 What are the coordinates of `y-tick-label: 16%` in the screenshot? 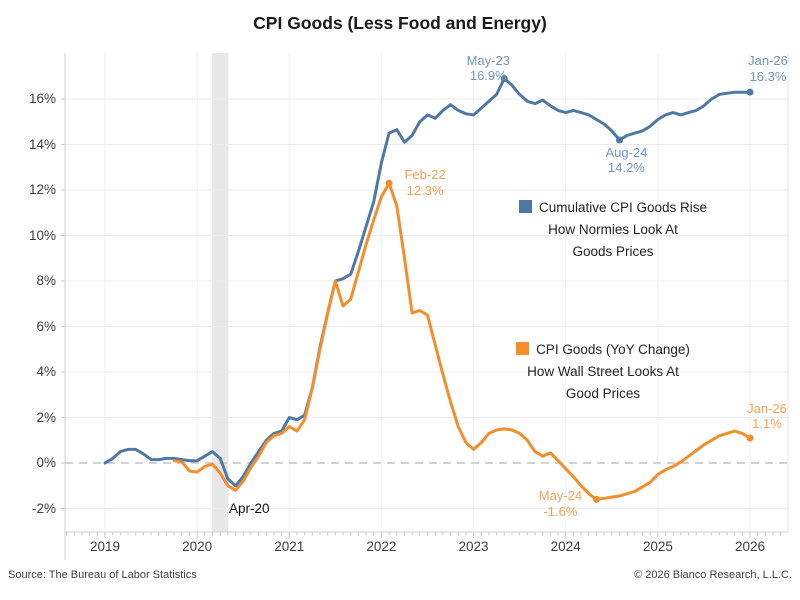 It's located at (42, 98).